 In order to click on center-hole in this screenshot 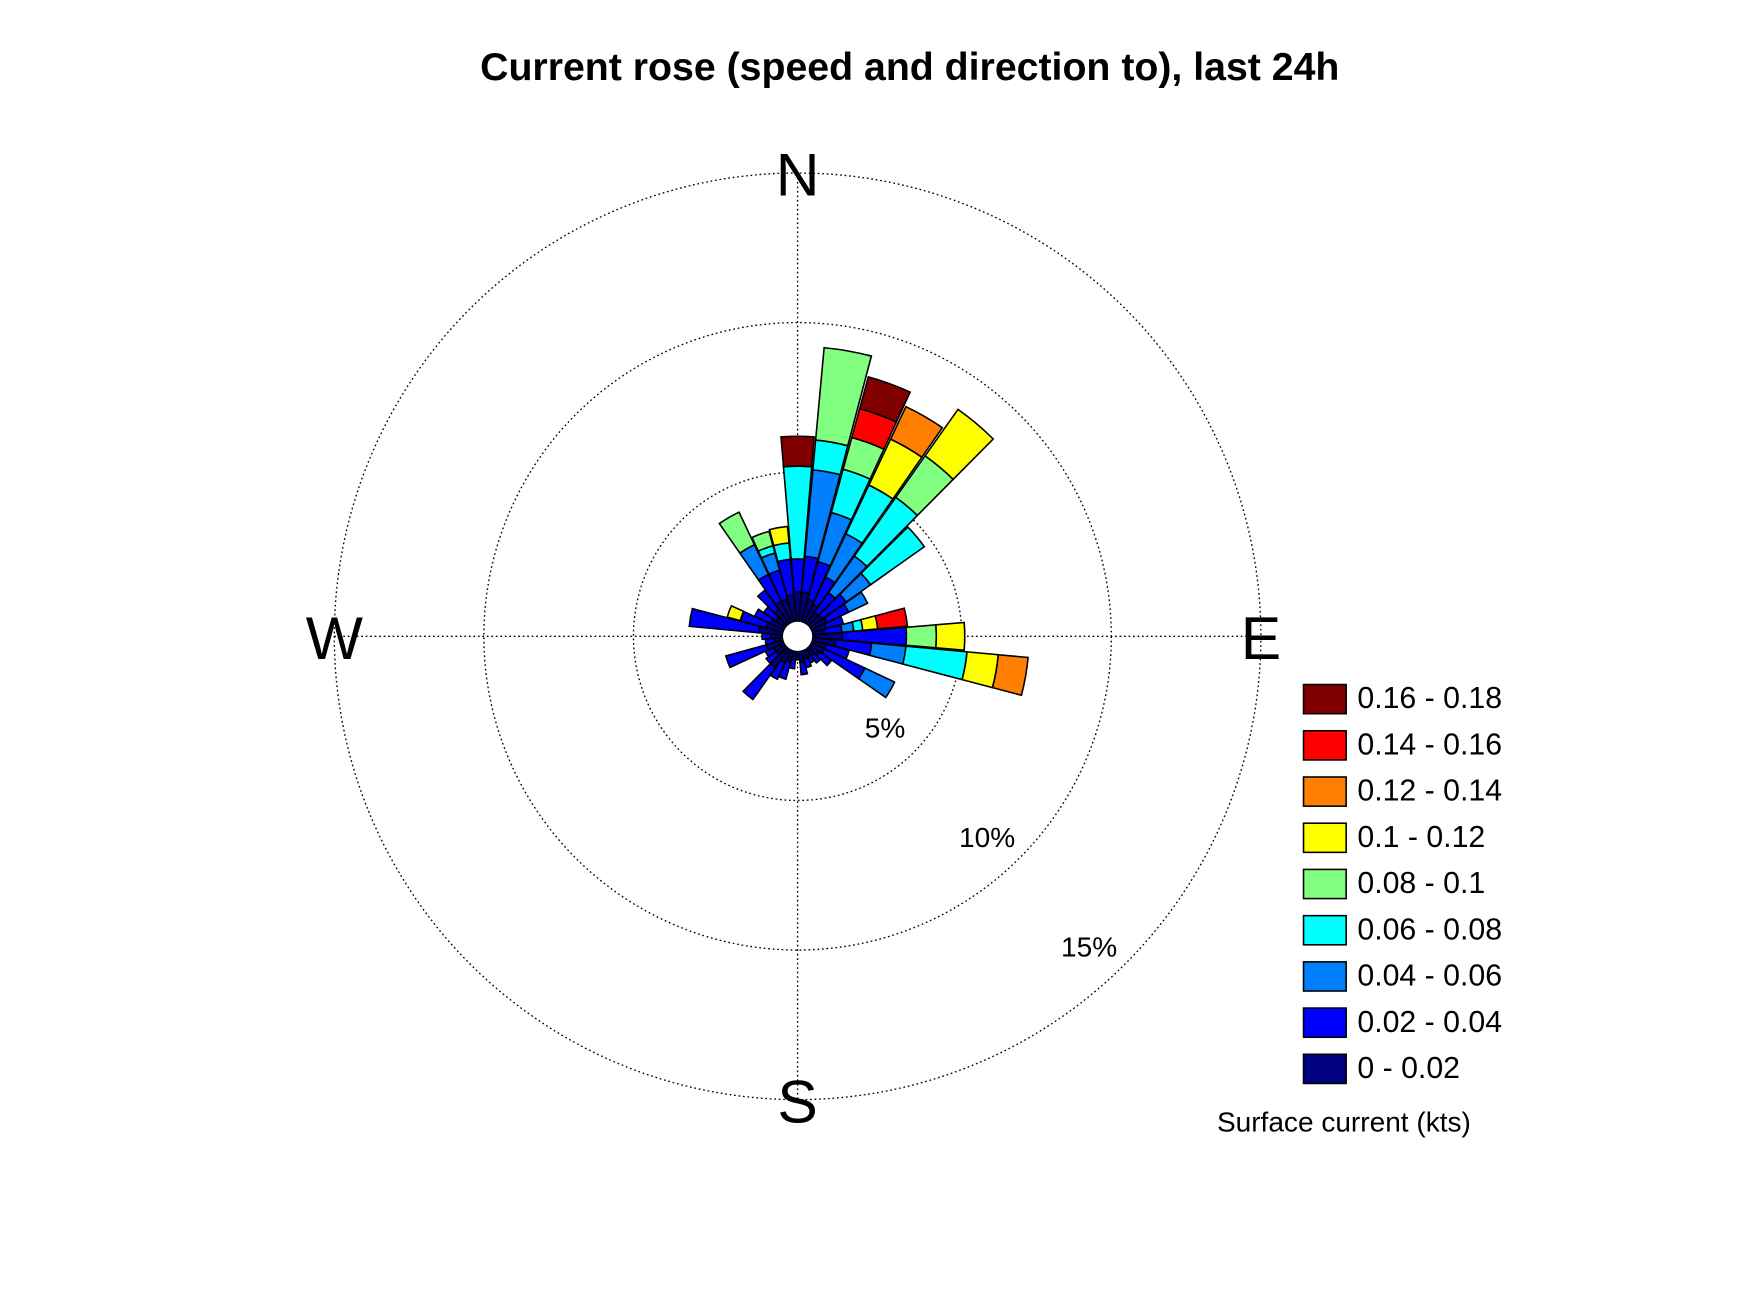, I will do `click(798, 636)`.